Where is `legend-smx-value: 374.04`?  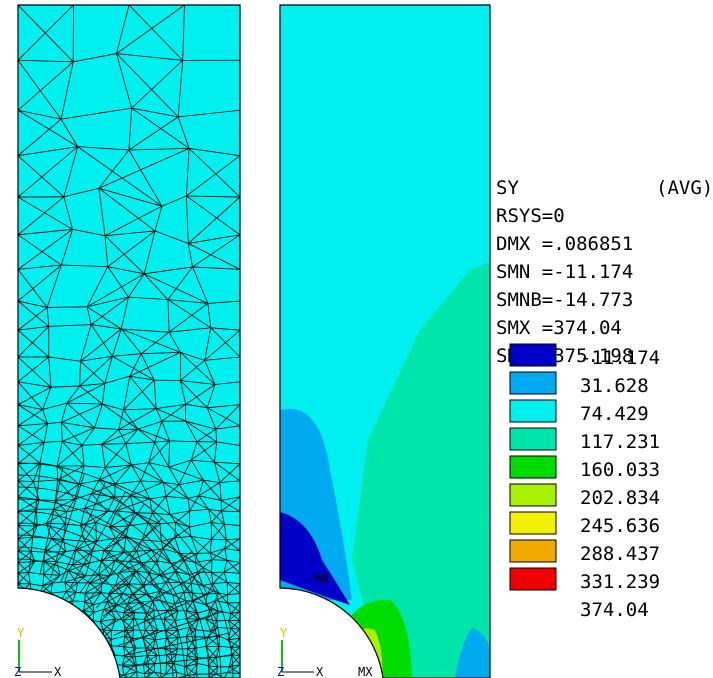 legend-smx-value: 374.04 is located at coordinates (587, 328).